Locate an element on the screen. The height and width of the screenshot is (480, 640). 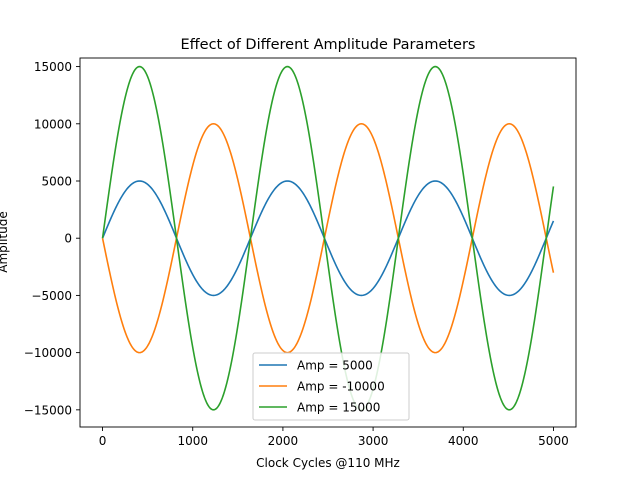
y-tick-label: −10000 is located at coordinates (48, 353).